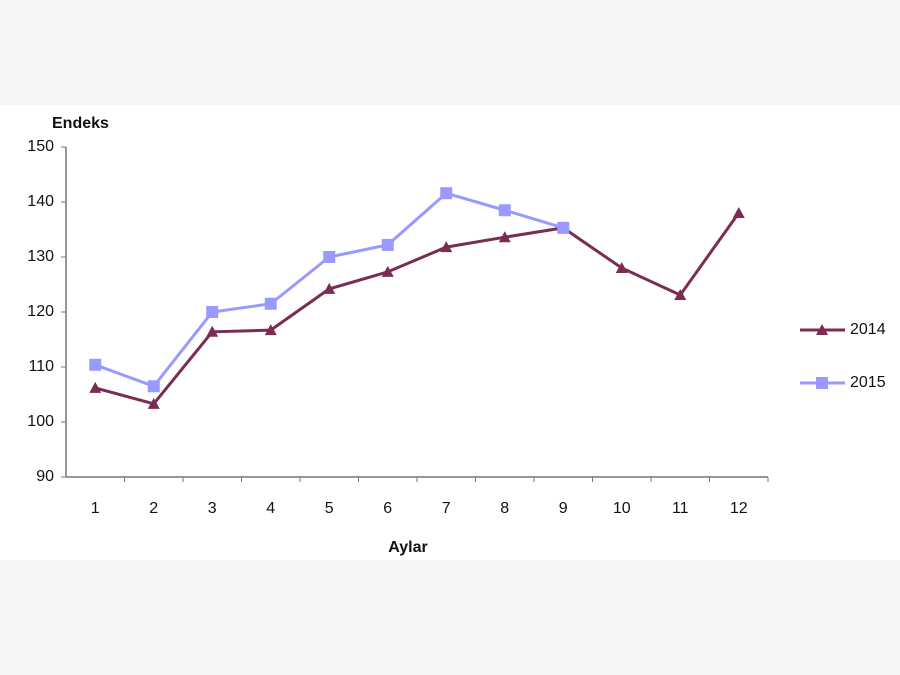 This screenshot has height=675, width=900. What do you see at coordinates (40, 421) in the screenshot?
I see `y-tick-label: 100` at bounding box center [40, 421].